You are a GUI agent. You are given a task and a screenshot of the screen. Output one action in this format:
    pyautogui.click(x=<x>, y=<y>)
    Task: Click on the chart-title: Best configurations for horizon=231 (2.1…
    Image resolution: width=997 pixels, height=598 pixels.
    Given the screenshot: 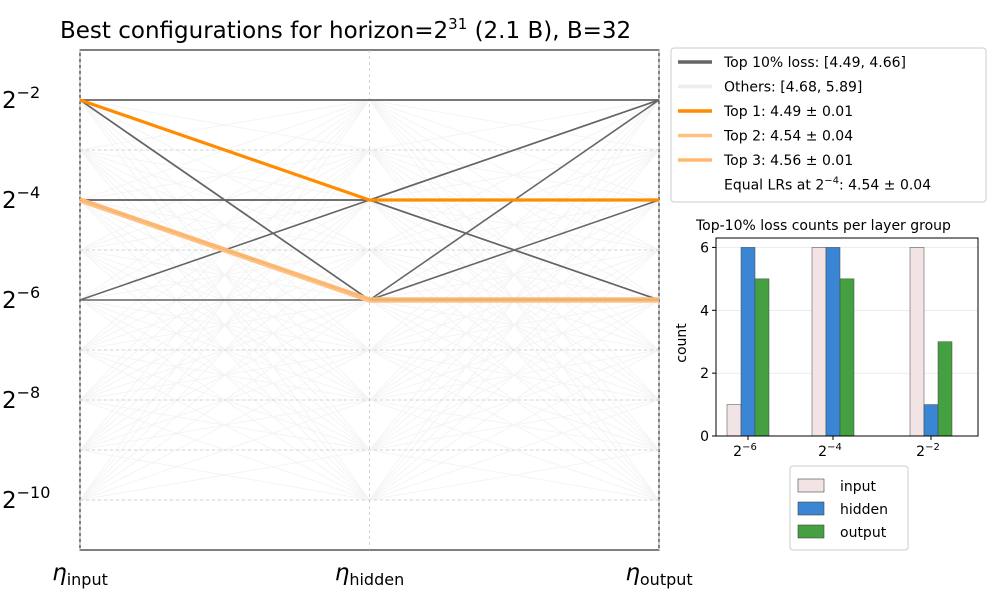 What is the action you would take?
    pyautogui.click(x=345, y=29)
    